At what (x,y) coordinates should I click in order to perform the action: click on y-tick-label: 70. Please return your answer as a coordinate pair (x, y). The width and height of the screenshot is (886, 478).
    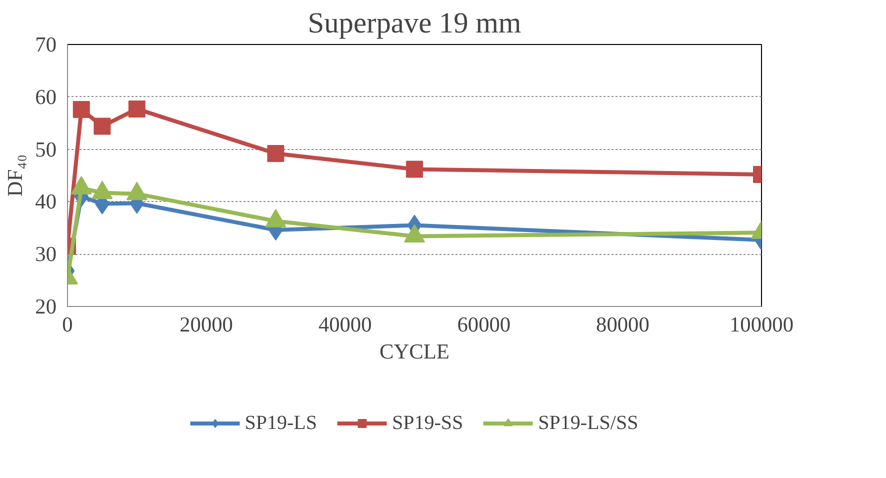
    Looking at the image, I should click on (45, 44).